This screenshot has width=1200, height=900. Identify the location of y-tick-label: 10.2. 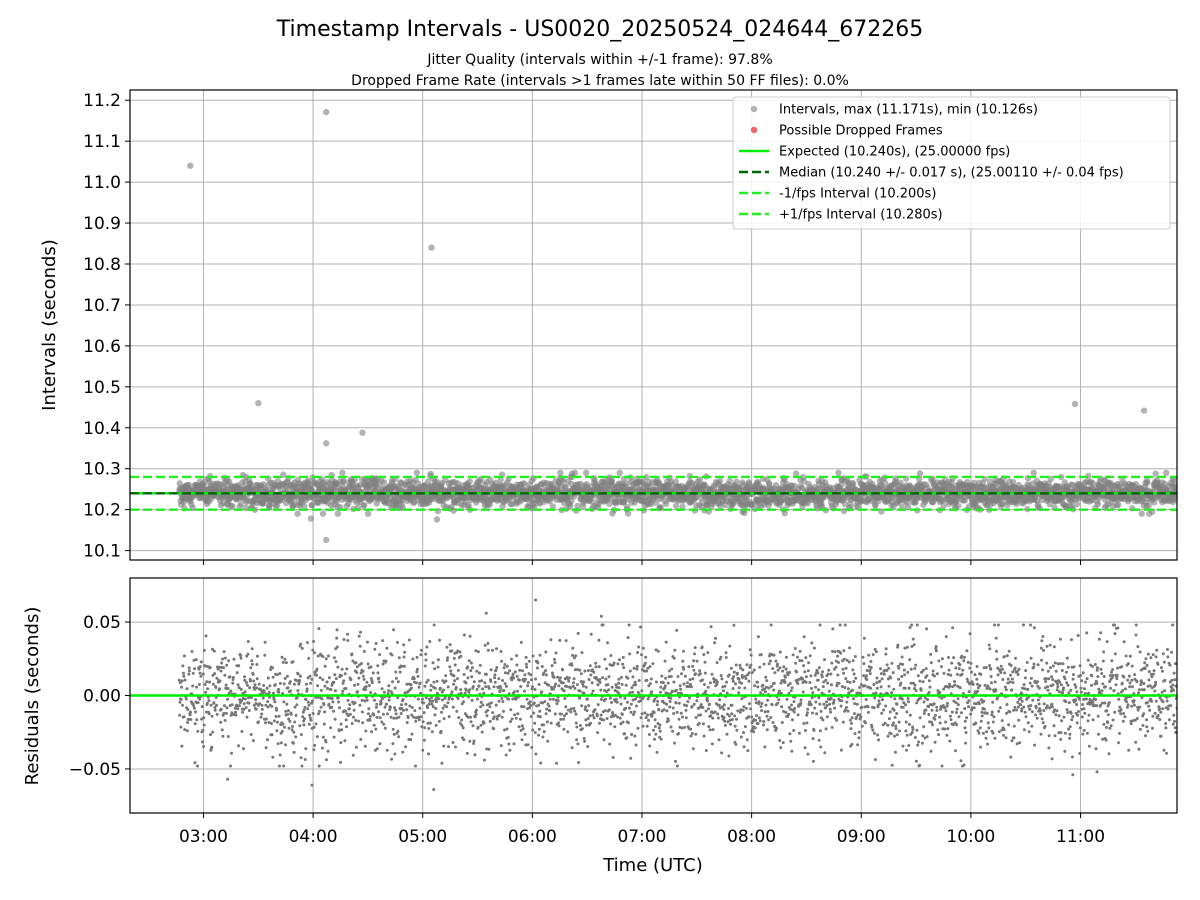
(102, 511).